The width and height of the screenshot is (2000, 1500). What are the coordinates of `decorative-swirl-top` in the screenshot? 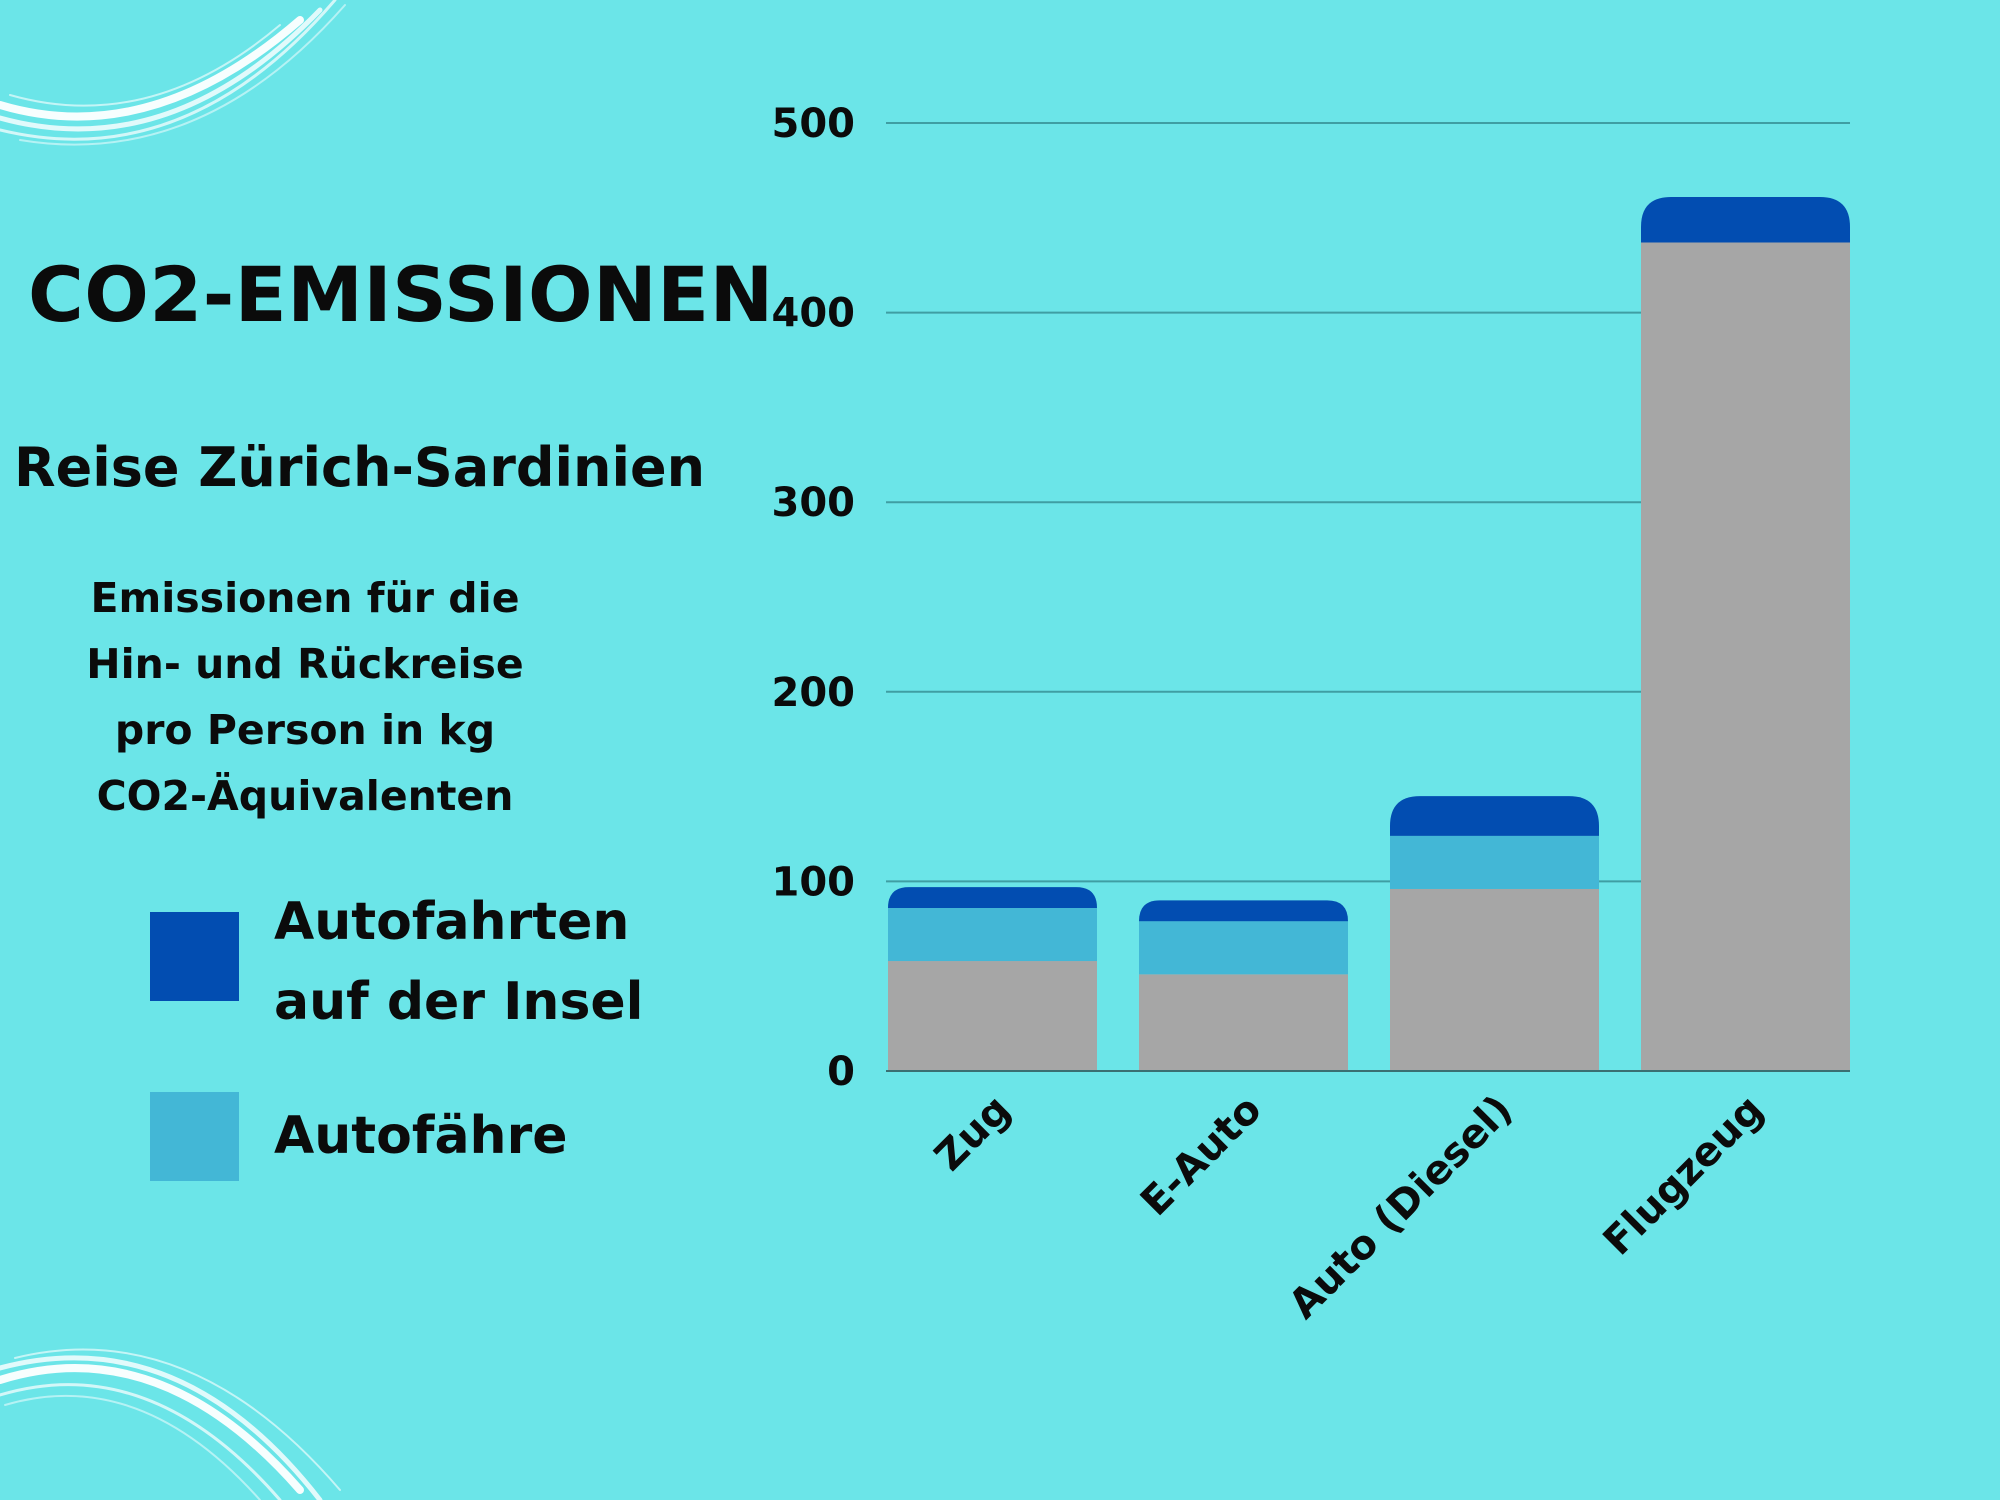 It's located at (173, 73).